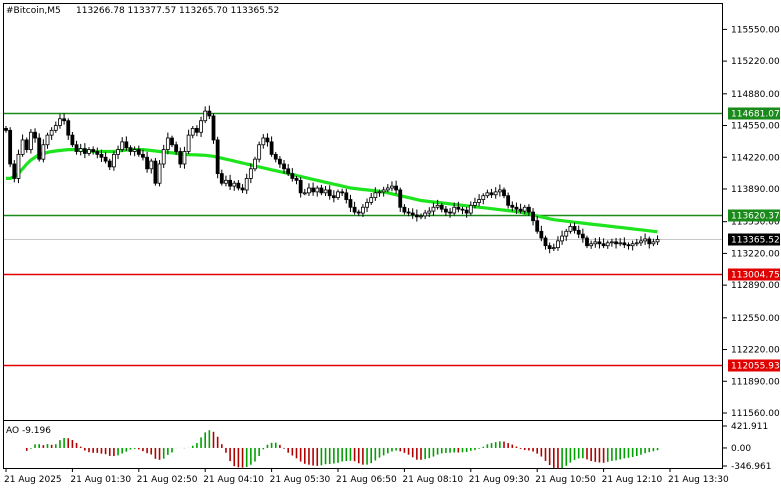 The width and height of the screenshot is (781, 489). I want to click on y-tick-label: 112550.00, so click(755, 319).